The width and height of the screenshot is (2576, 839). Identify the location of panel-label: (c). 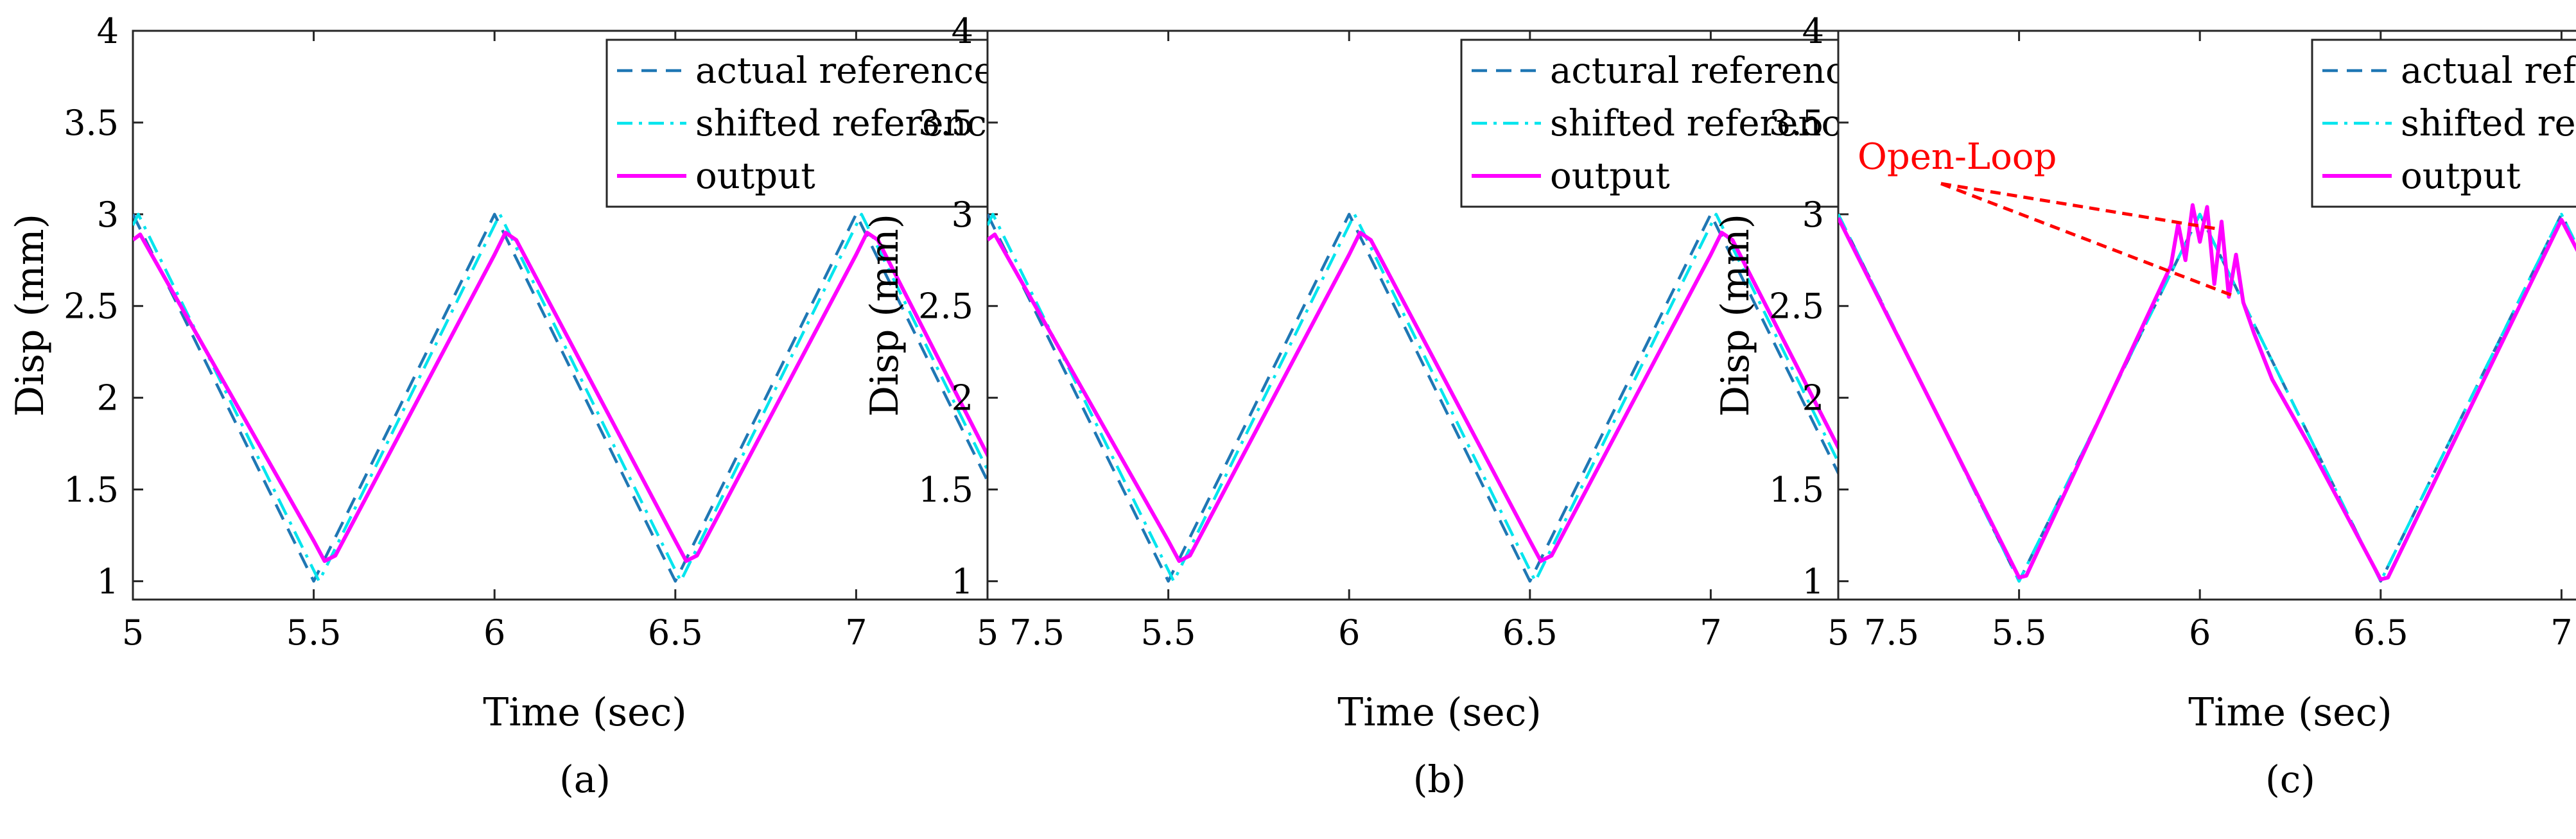
(2290, 779).